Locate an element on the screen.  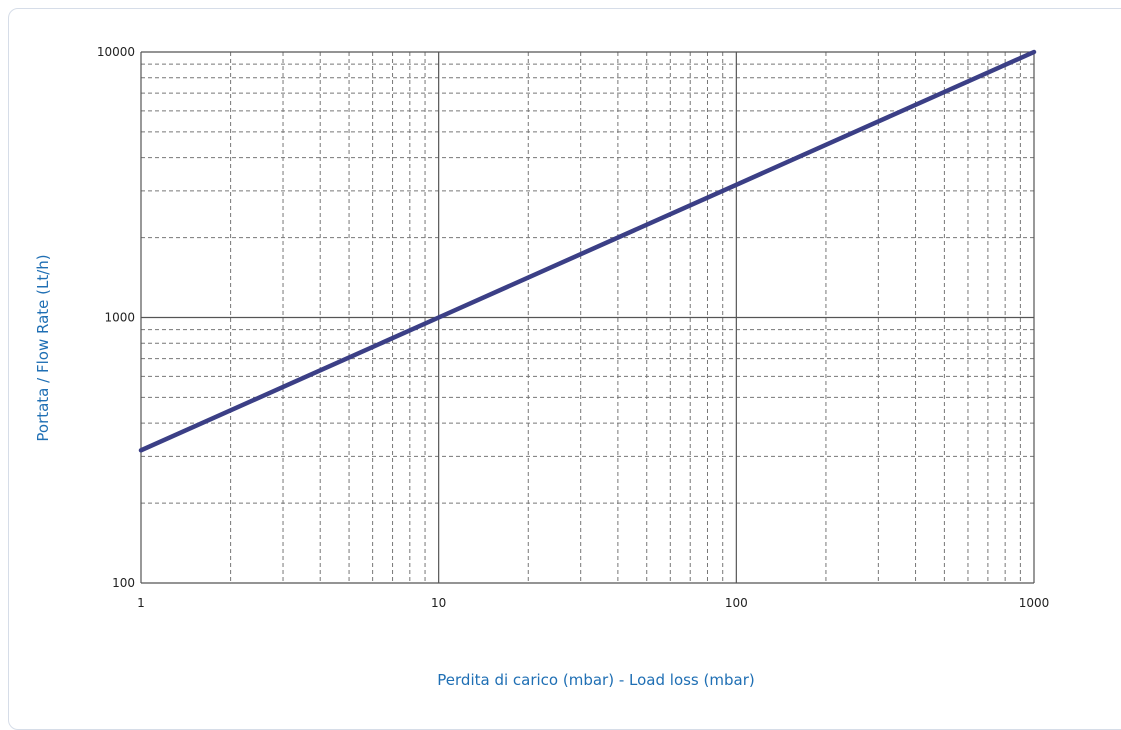
x-tick-label: 1 is located at coordinates (141, 603).